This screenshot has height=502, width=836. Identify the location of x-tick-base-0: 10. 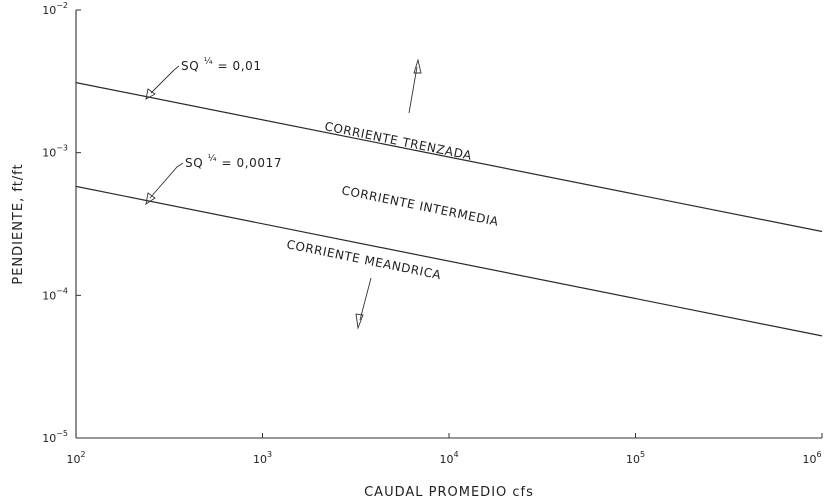
(73, 459).